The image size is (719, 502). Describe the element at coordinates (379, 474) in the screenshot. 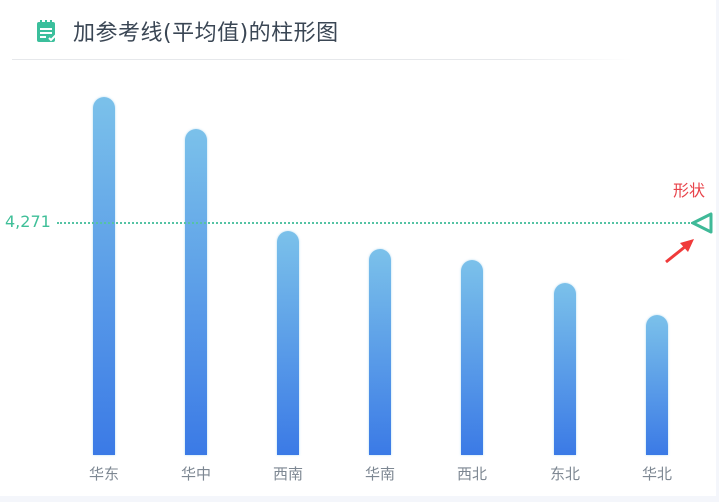

I see `x-axis-label: 华南` at that location.